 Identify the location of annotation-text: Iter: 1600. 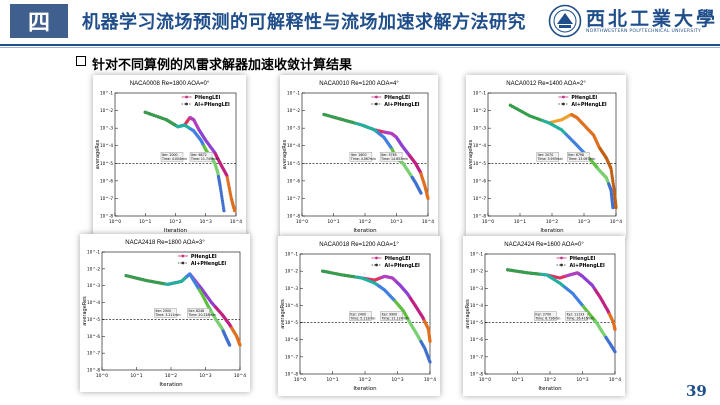
(359, 155).